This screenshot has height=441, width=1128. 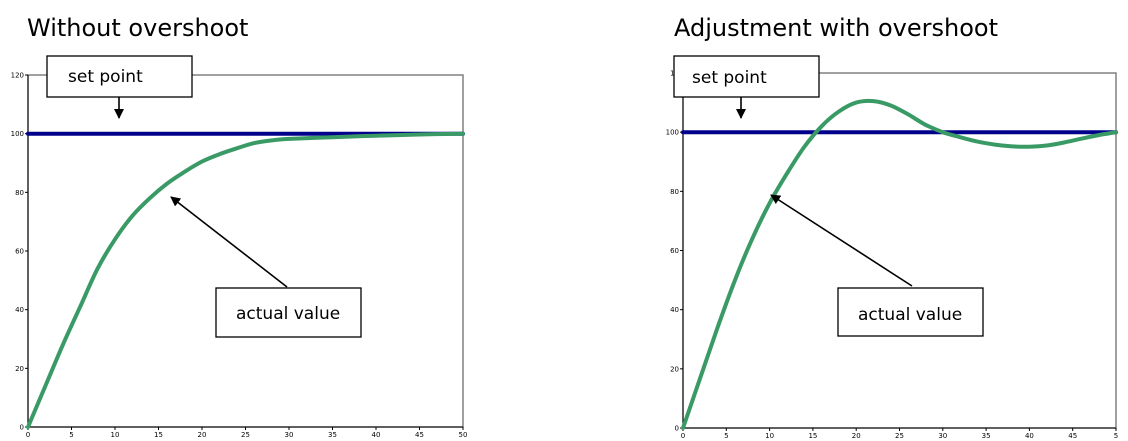 What do you see at coordinates (137, 28) in the screenshot?
I see `chart-title: Without overshoot` at bounding box center [137, 28].